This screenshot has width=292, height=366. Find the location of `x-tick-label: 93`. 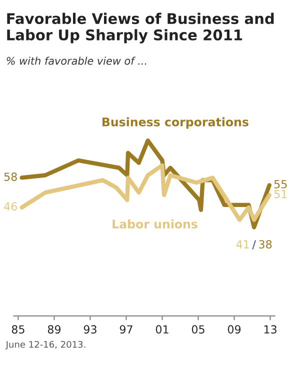

x-tick-label: 93 is located at coordinates (90, 329).